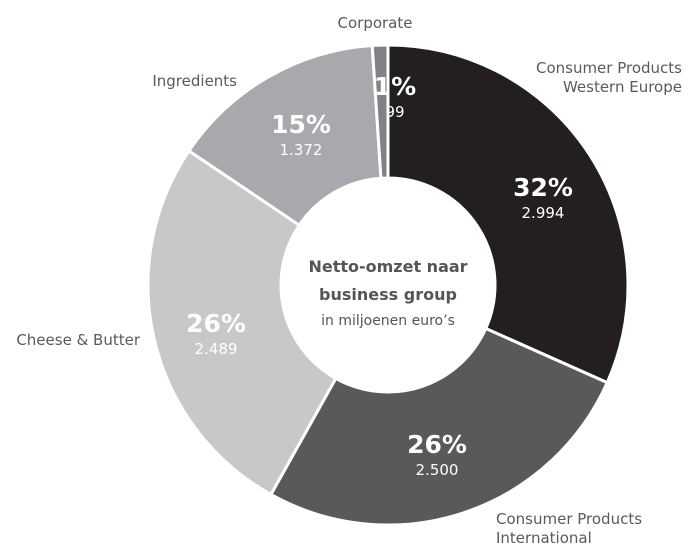 Image resolution: width=698 pixels, height=544 pixels. Describe the element at coordinates (544, 536) in the screenshot. I see `slice-category-label: International` at that location.